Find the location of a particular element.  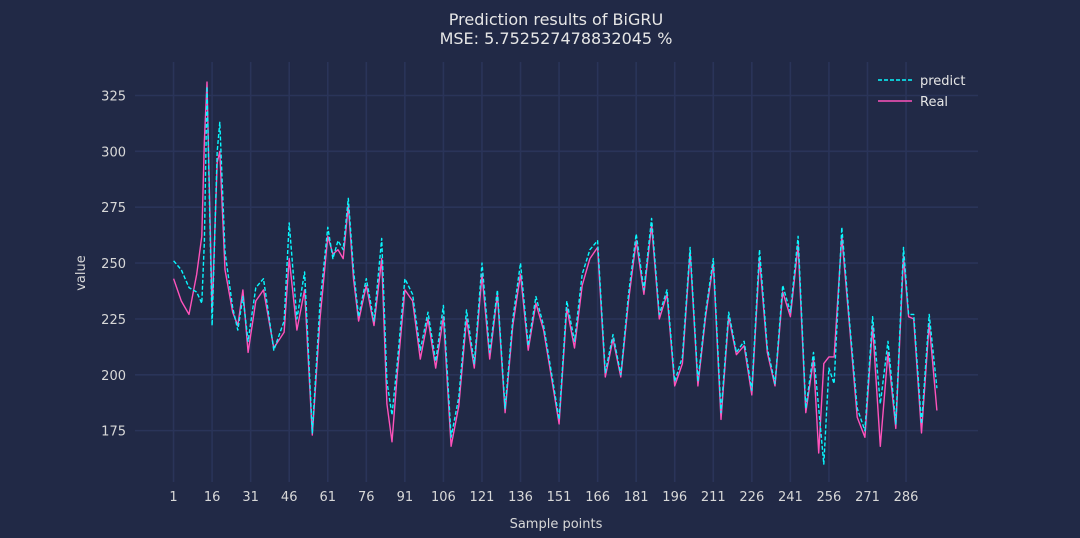

x-tick-label-16: 16 is located at coordinates (212, 497).